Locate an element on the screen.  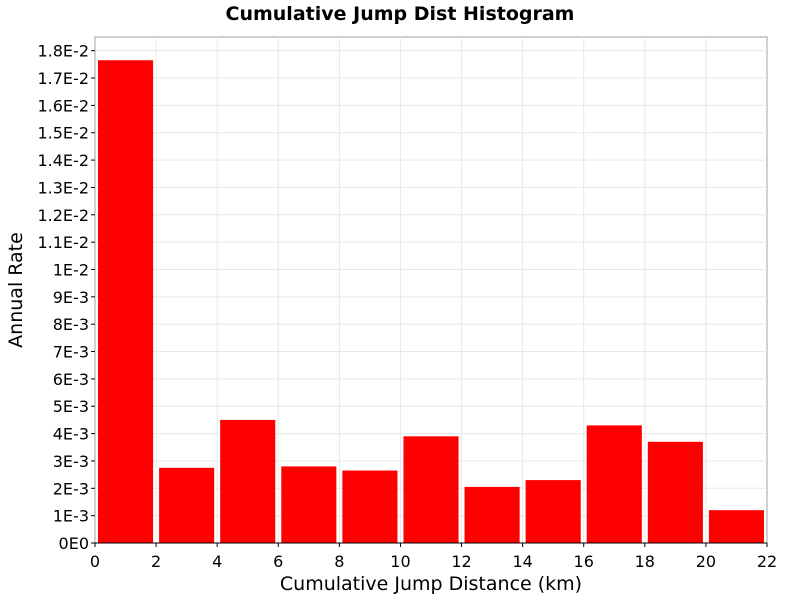
x-tick-label: 16 is located at coordinates (584, 561).